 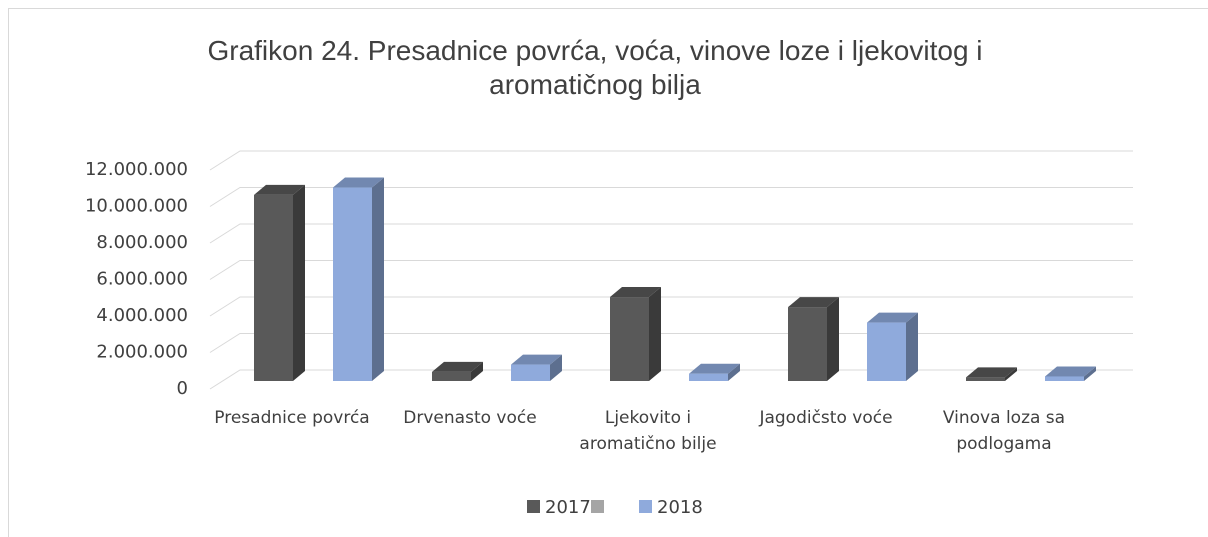 I want to click on y-tick-label: 10.000.000, so click(x=136, y=206).